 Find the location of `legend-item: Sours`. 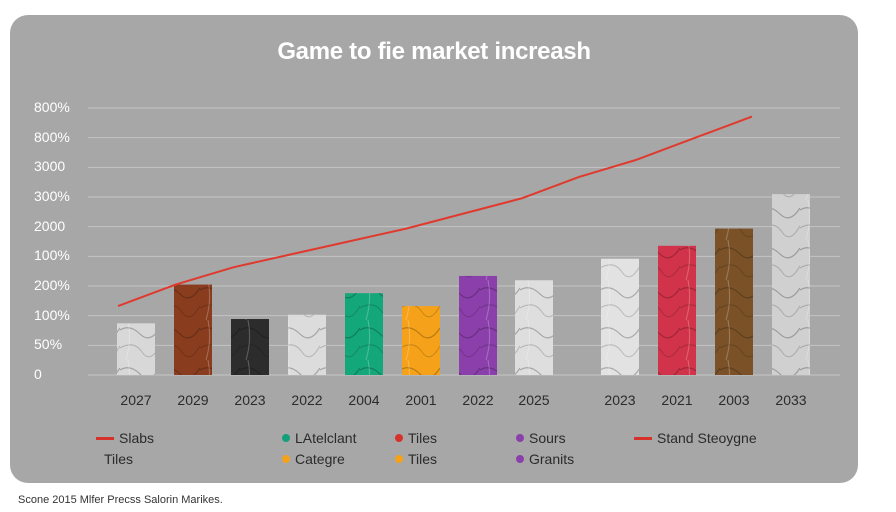

legend-item: Sours is located at coordinates (541, 438).